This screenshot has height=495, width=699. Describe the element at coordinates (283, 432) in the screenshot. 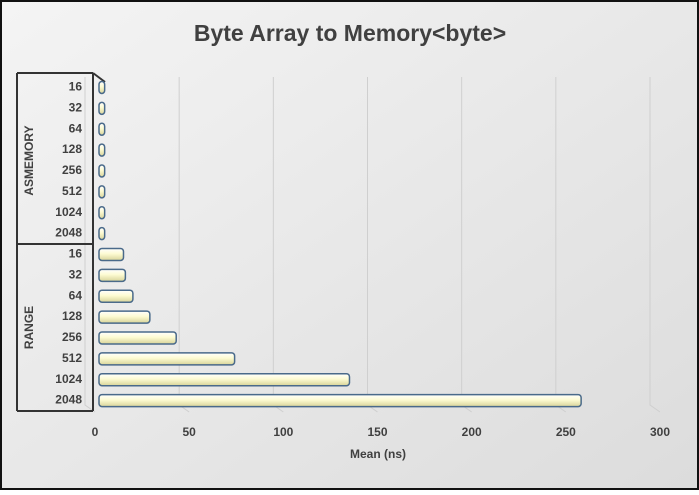

I see `x-tick-label: 100` at that location.